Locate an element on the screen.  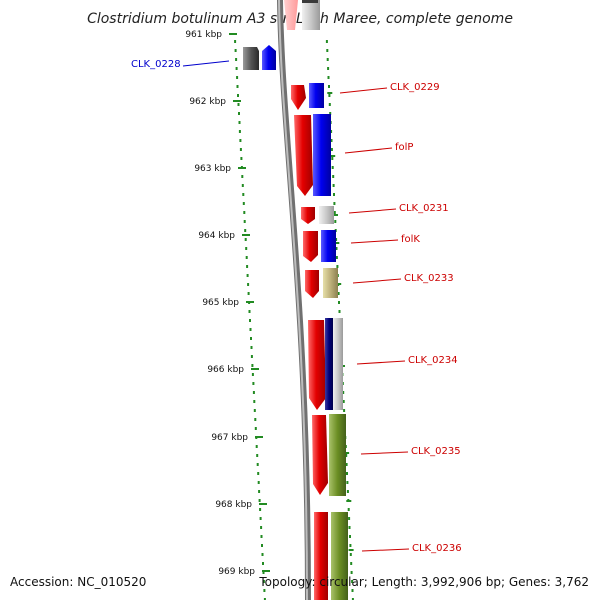
partial-gene-pink is located at coordinates (291, 15).